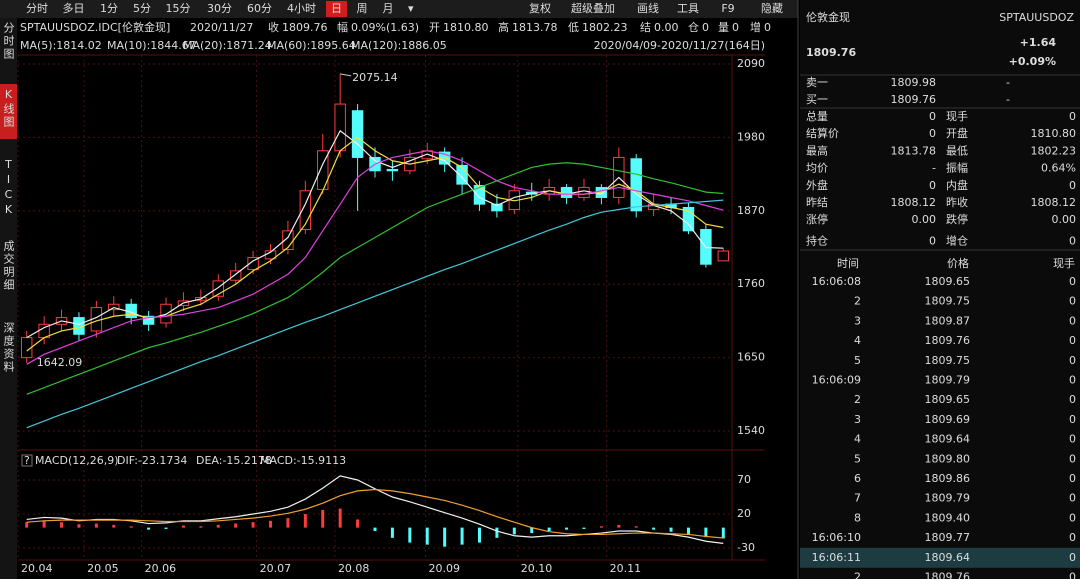  What do you see at coordinates (109, 8) in the screenshot?
I see `period-button: 1分` at bounding box center [109, 8].